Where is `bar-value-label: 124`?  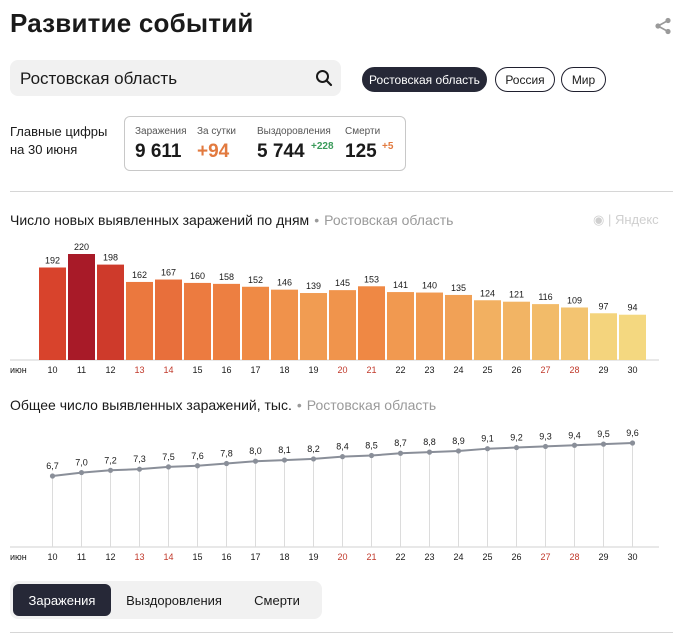
bar-value-label: 124 is located at coordinates (487, 293).